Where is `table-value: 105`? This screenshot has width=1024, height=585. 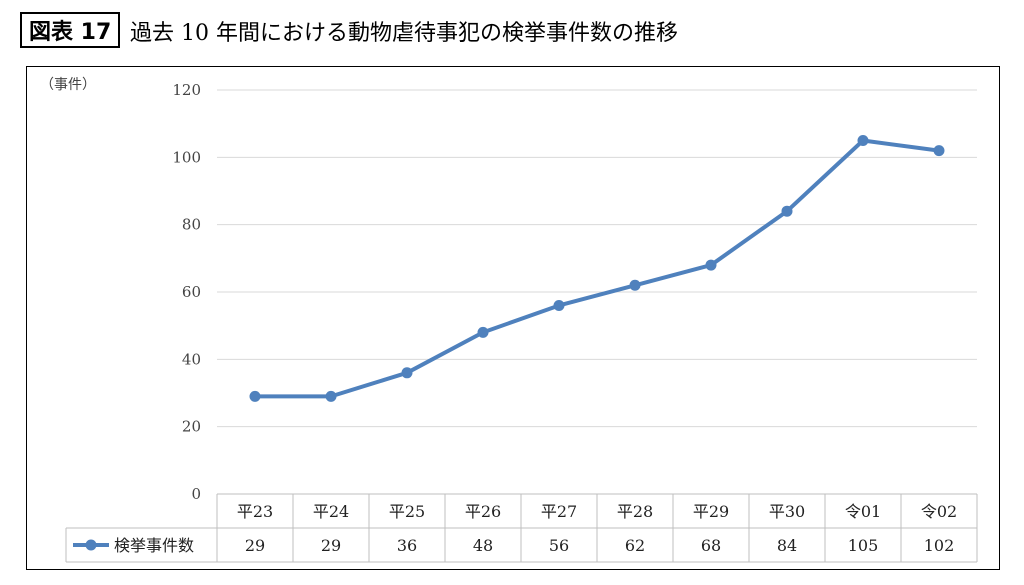 table-value: 105 is located at coordinates (863, 545).